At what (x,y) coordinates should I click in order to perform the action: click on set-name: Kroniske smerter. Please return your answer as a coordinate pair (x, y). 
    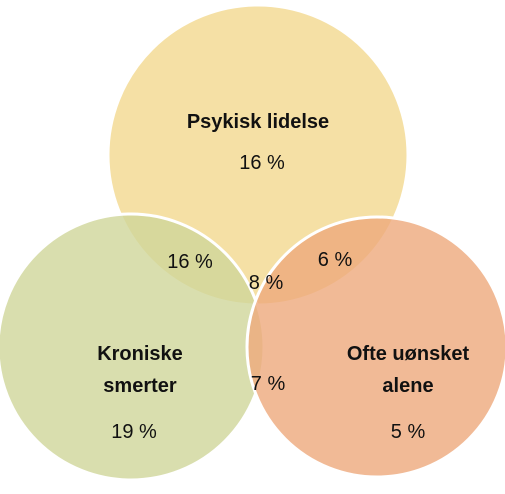
    Looking at the image, I should click on (140, 370).